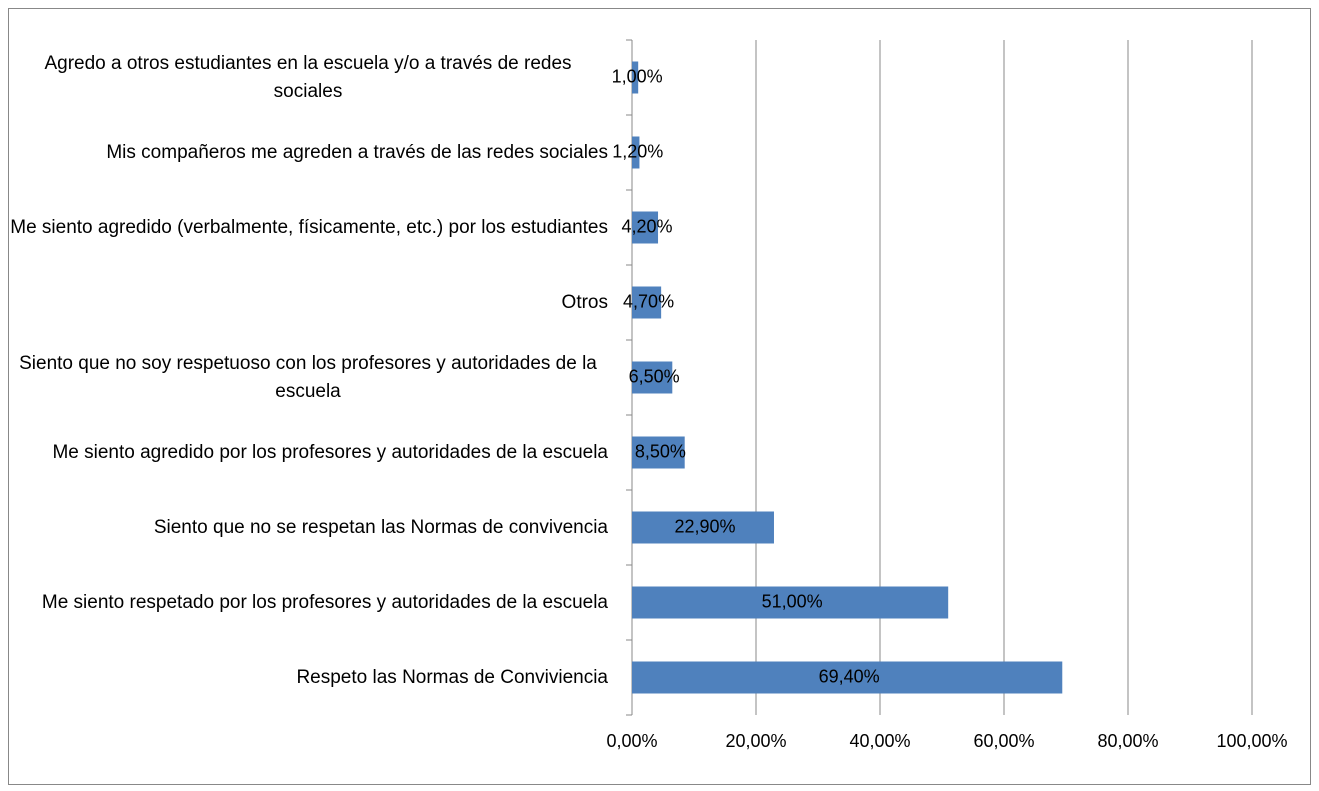 The width and height of the screenshot is (1319, 791). I want to click on x-tick-label: 80,00%, so click(1127, 741).